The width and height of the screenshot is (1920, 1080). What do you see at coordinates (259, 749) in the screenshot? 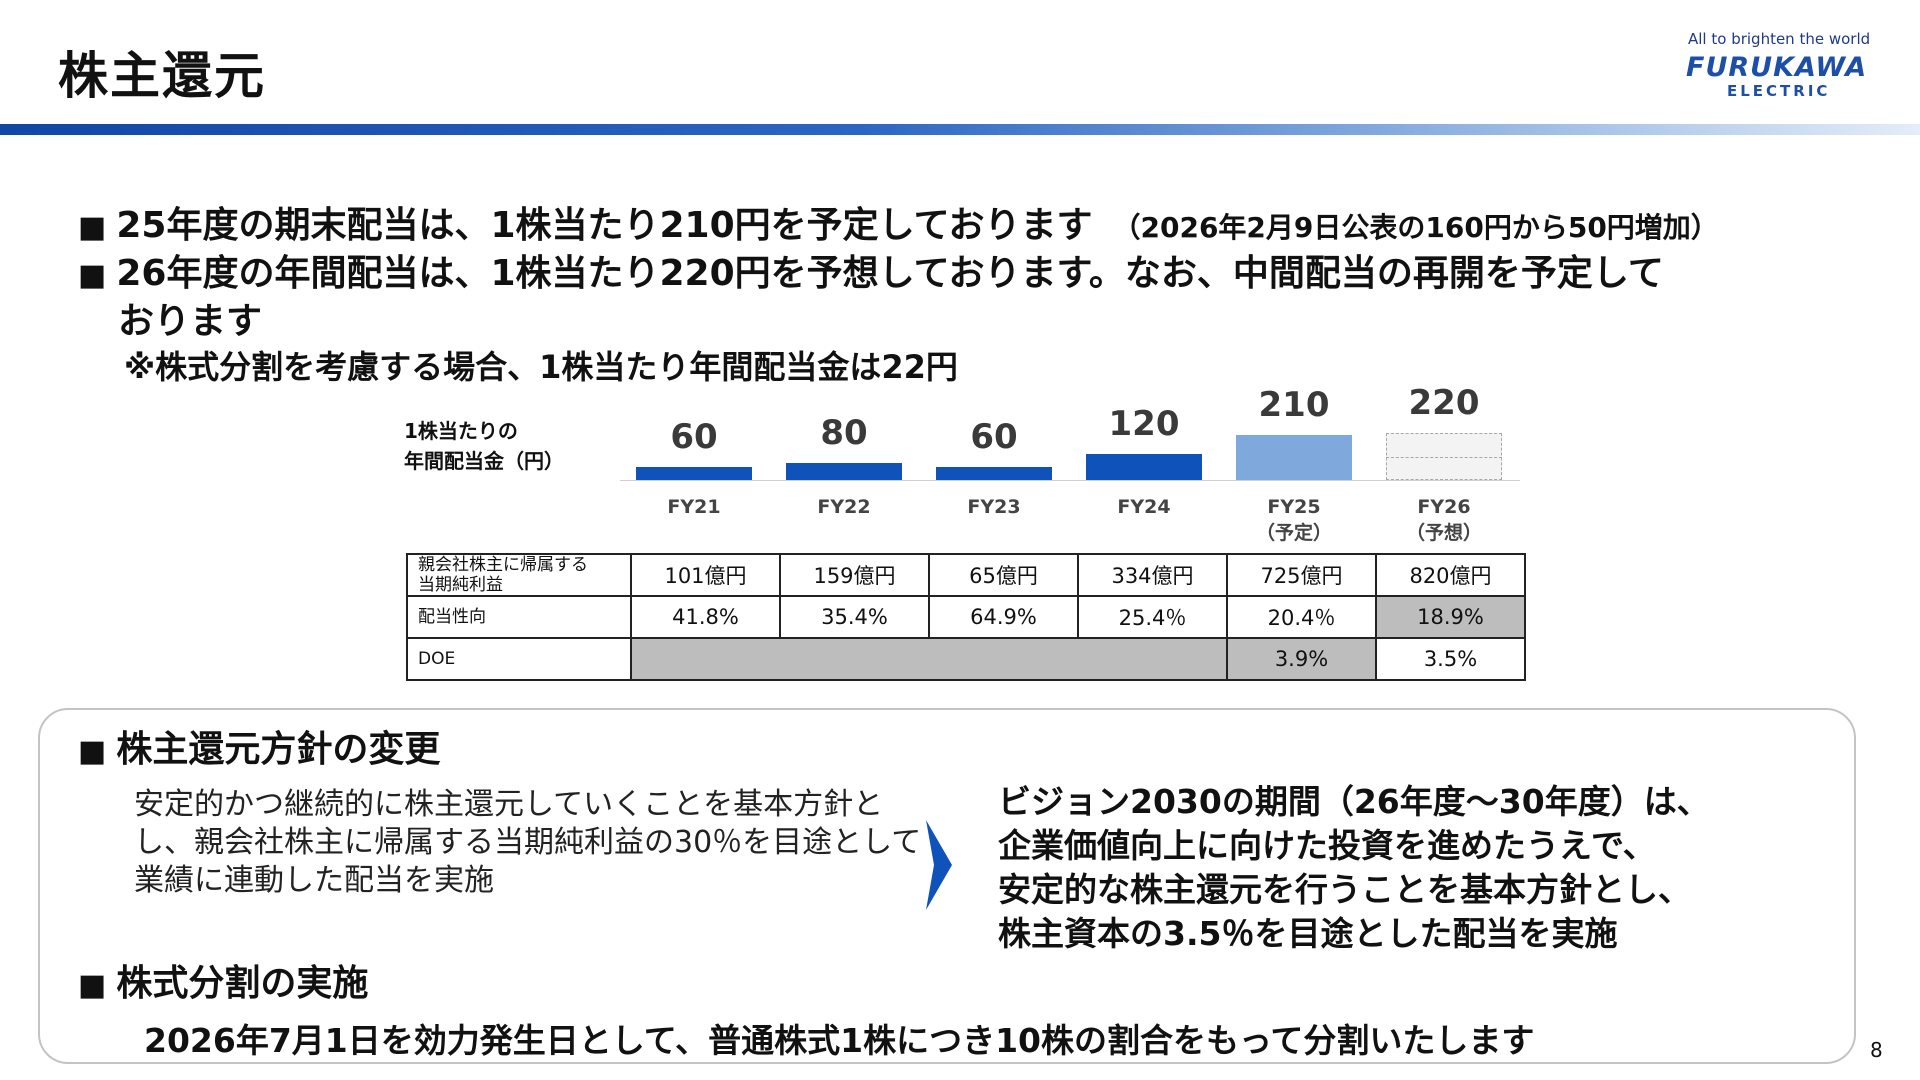
I see `policy-heading: ■ 株主還元方針の変更` at bounding box center [259, 749].